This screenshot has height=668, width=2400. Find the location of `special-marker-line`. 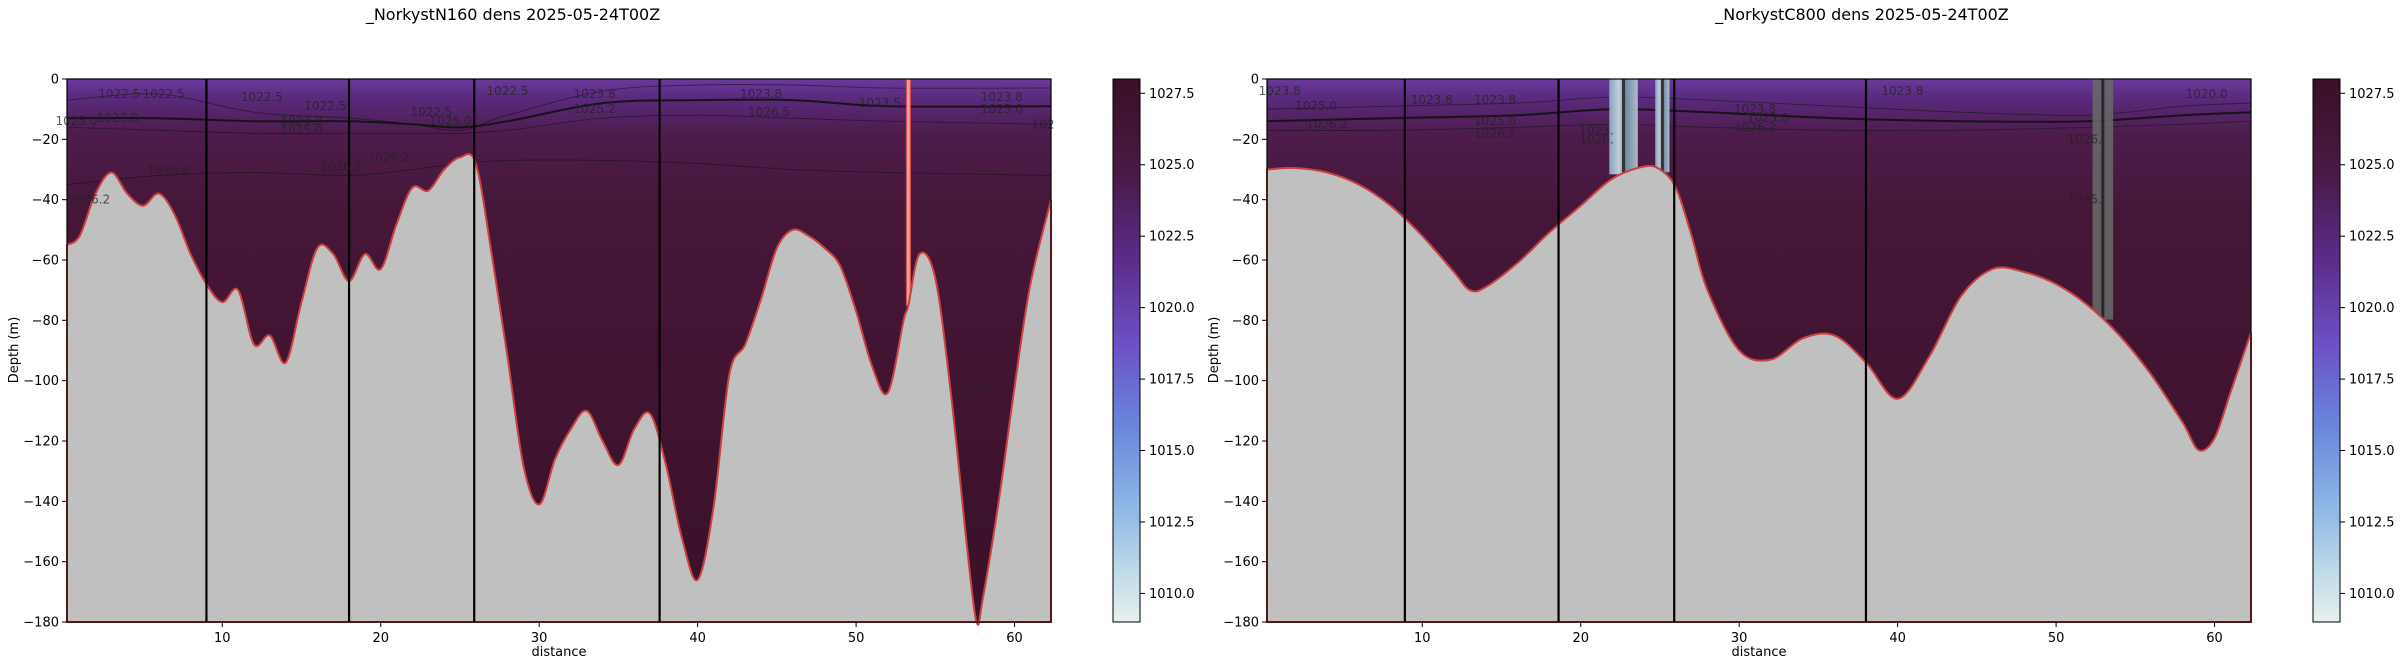

special-marker-line is located at coordinates (908, 192).